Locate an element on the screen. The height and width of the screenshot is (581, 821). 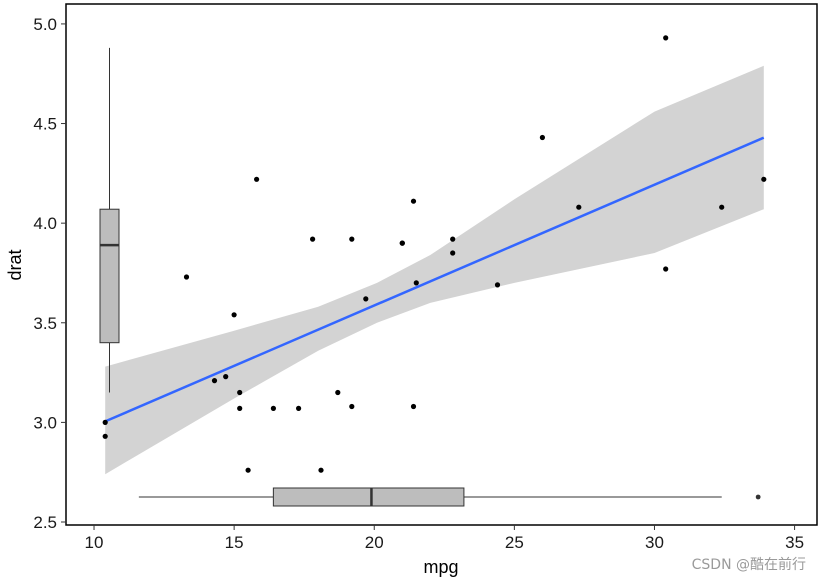
x-tick-label: 20 is located at coordinates (374, 542).